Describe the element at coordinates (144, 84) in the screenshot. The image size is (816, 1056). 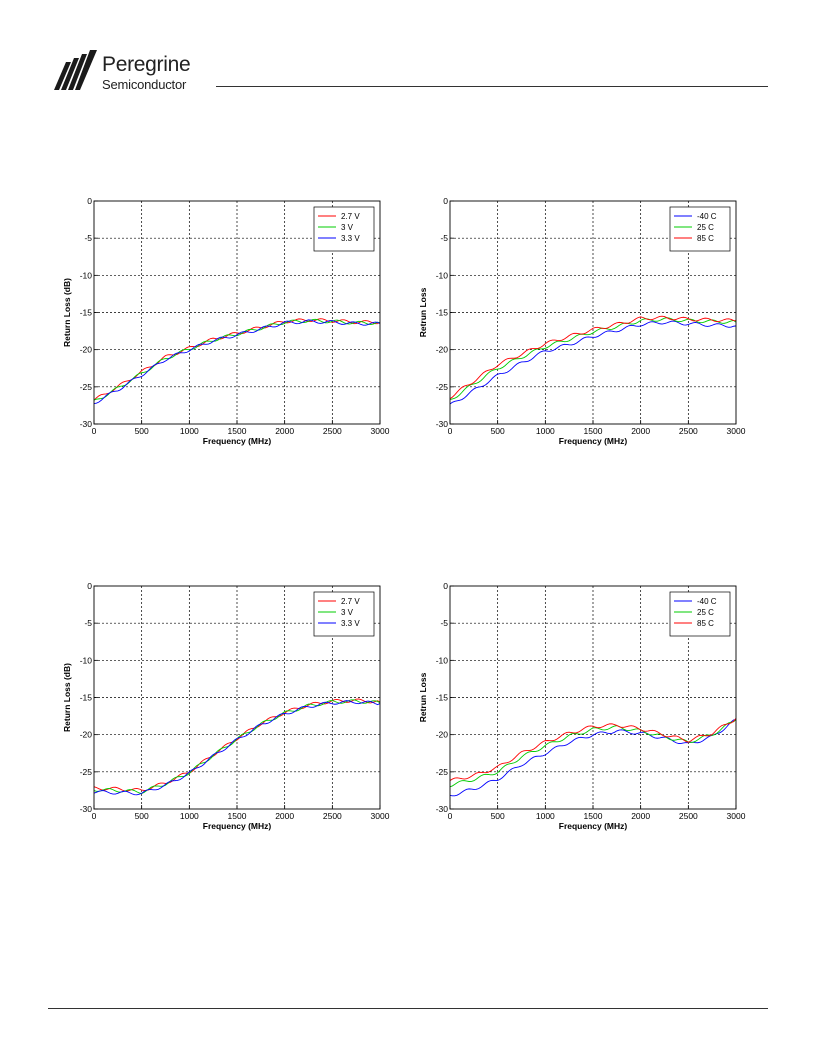
I see `brand-subtitle: Semiconductor` at that location.